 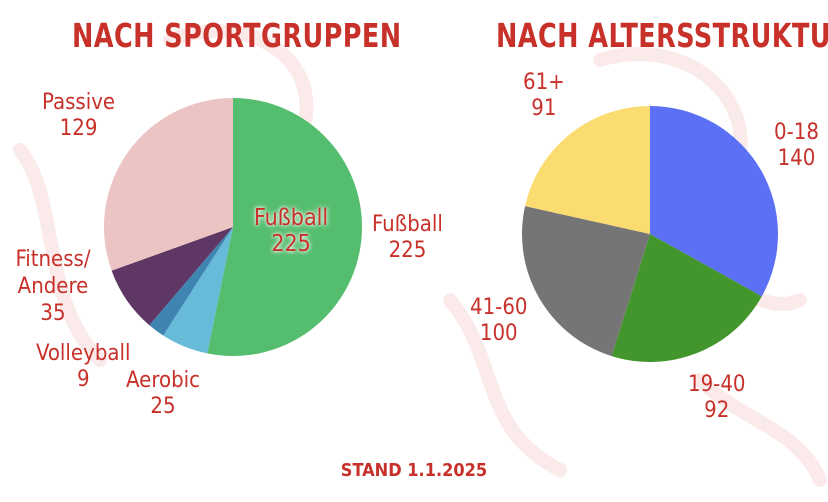 I want to click on sportgruppen-slice-passive, so click(x=168, y=184).